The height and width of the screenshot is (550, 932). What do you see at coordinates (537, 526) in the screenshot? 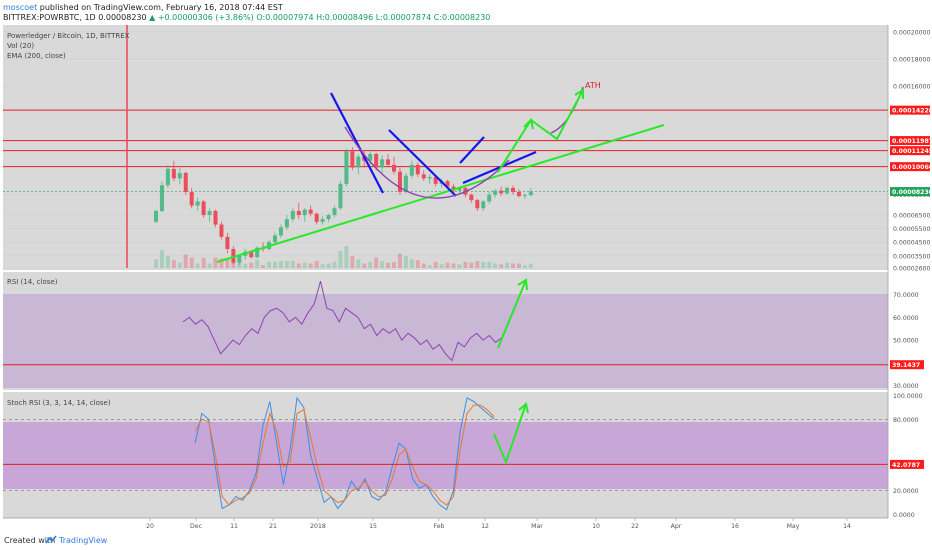
I see `time-tick-label: Mar` at bounding box center [537, 526].